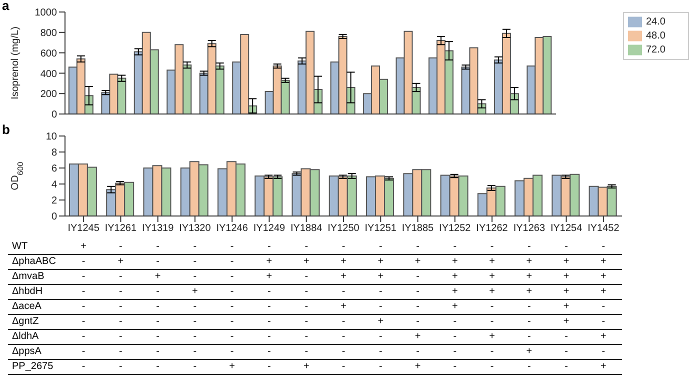  I want to click on x-tick-label: IY1252, so click(455, 228).